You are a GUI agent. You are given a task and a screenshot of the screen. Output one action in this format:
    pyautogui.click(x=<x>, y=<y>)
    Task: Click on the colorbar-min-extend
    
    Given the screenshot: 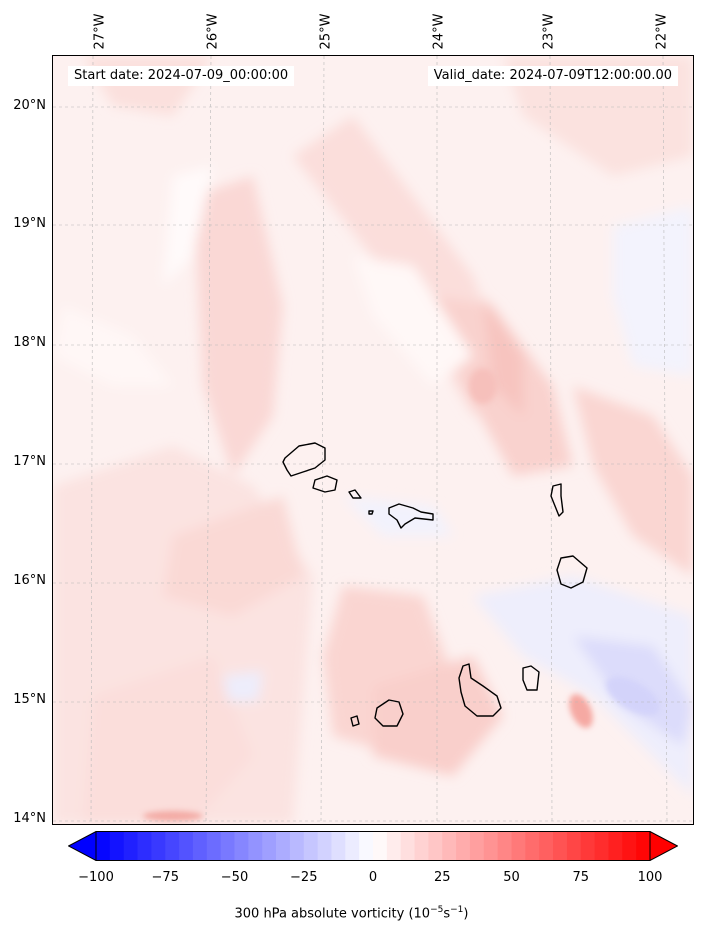 What is the action you would take?
    pyautogui.click(x=82, y=846)
    